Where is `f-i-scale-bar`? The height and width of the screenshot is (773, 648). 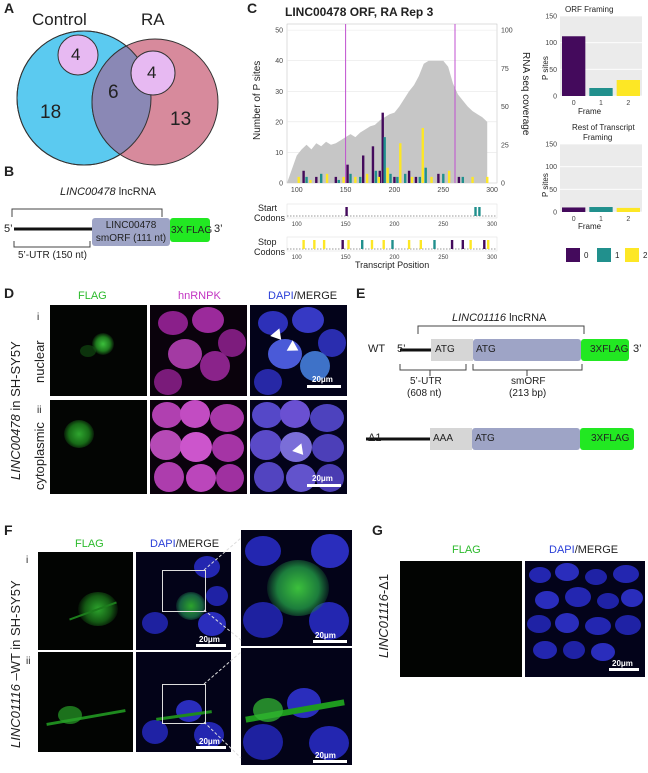
f-i-scale-bar is located at coordinates (211, 645).